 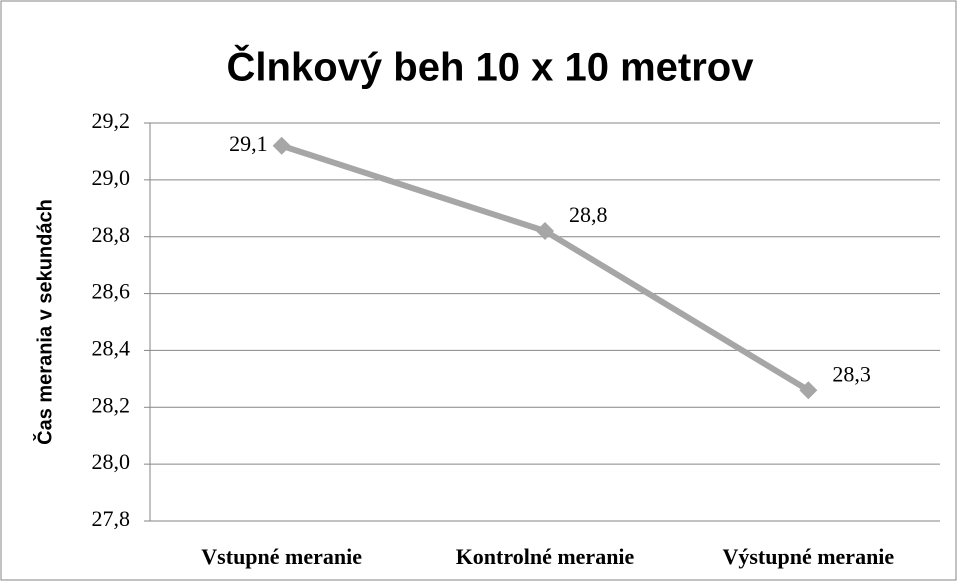 What do you see at coordinates (111, 291) in the screenshot?
I see `y-tick-label: 28,6` at bounding box center [111, 291].